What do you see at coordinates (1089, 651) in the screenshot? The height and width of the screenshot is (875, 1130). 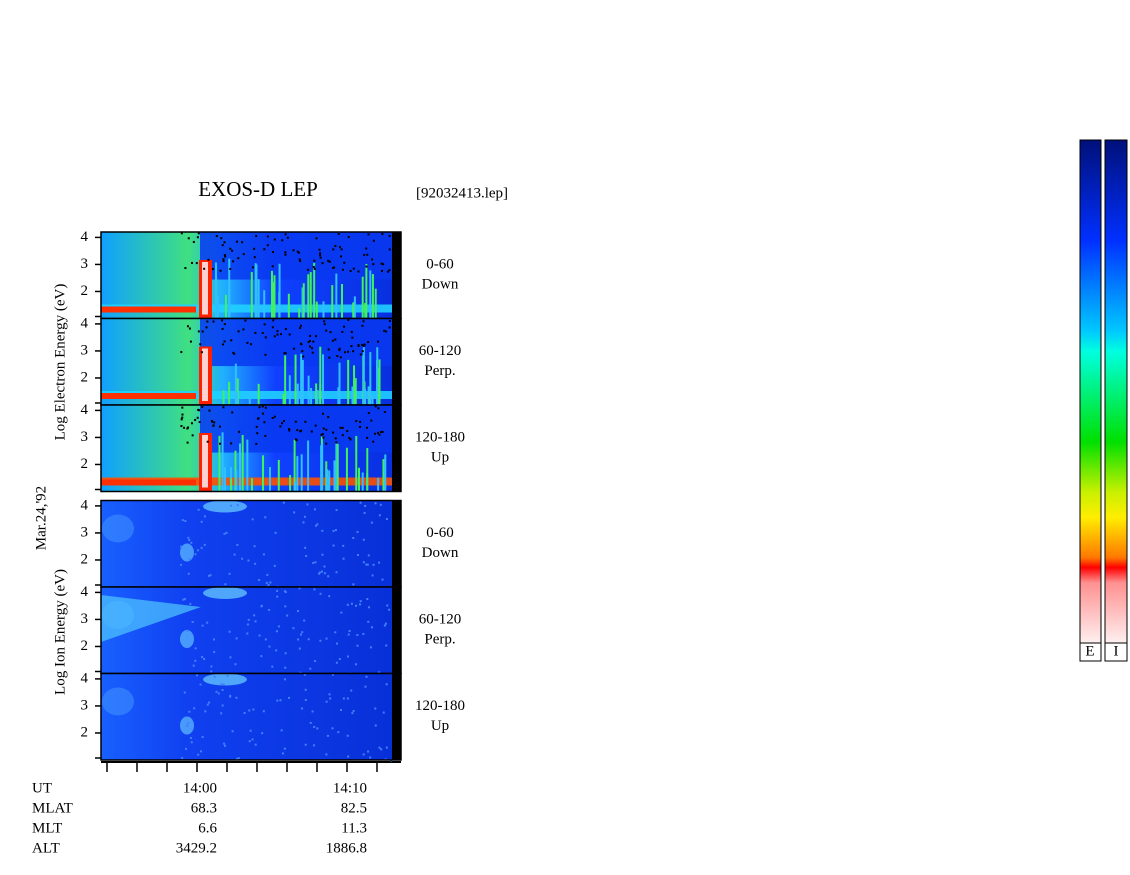 I see `color-bar-label: E` at bounding box center [1089, 651].